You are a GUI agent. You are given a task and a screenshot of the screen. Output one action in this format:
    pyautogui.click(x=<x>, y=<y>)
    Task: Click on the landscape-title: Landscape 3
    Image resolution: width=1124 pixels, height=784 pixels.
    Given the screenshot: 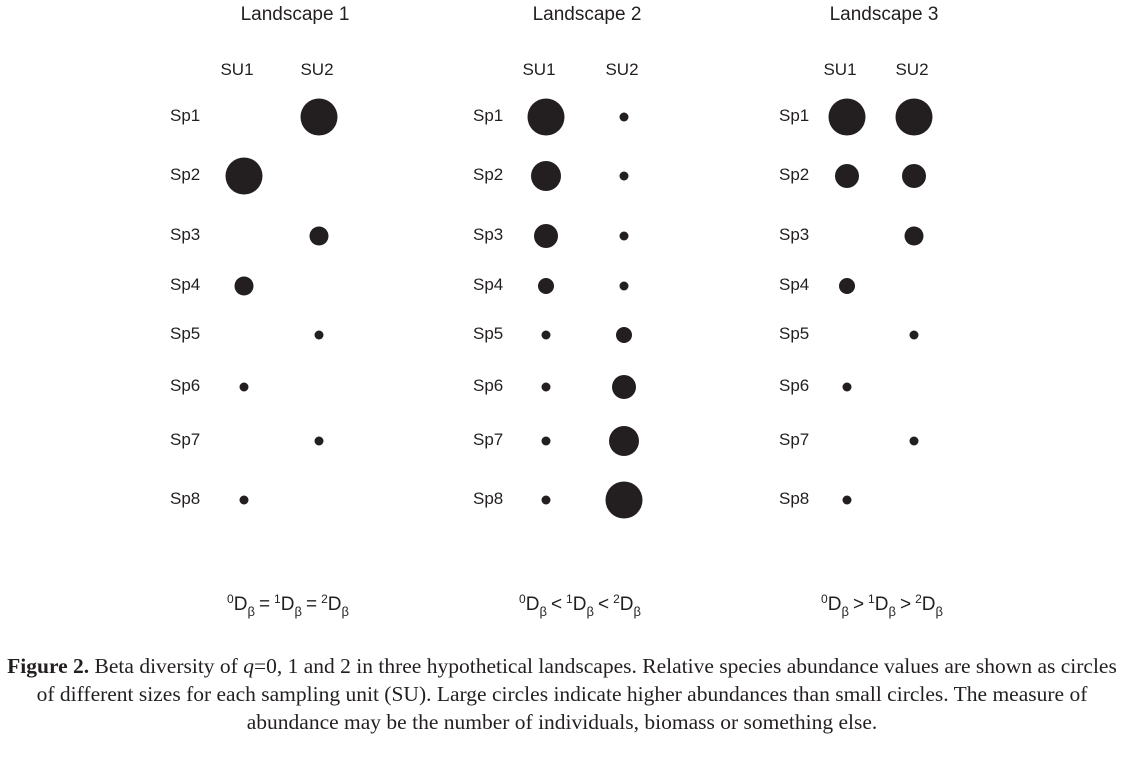 What is the action you would take?
    pyautogui.click(x=884, y=14)
    